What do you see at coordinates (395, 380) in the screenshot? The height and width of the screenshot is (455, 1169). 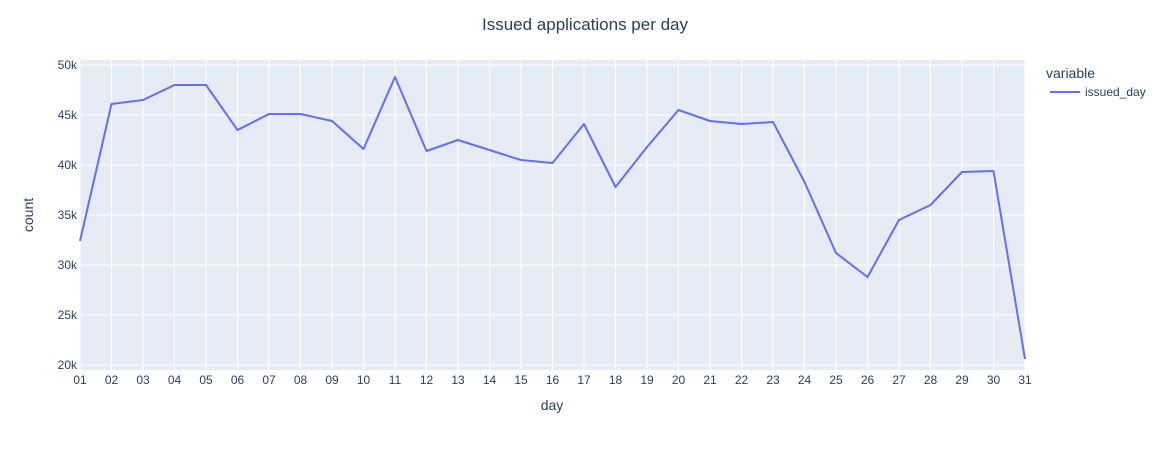 I see `x-tick-label: 11` at bounding box center [395, 380].